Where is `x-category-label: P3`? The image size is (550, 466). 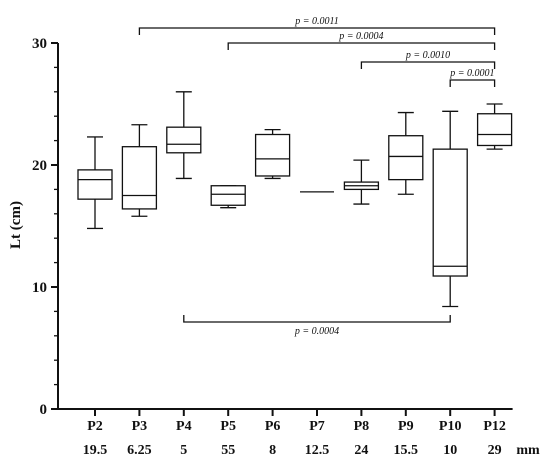
x-category-label: P3 is located at coordinates (140, 426).